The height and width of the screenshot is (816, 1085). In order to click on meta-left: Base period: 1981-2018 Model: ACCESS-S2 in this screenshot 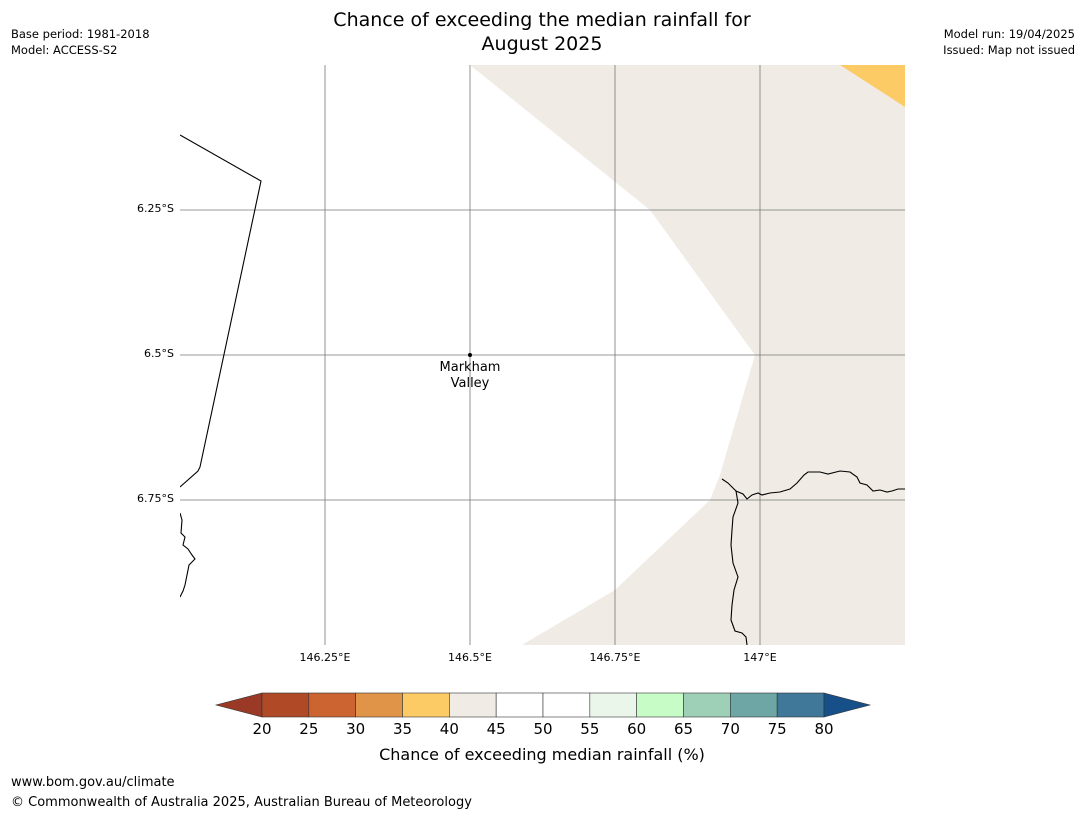, I will do `click(80, 42)`.